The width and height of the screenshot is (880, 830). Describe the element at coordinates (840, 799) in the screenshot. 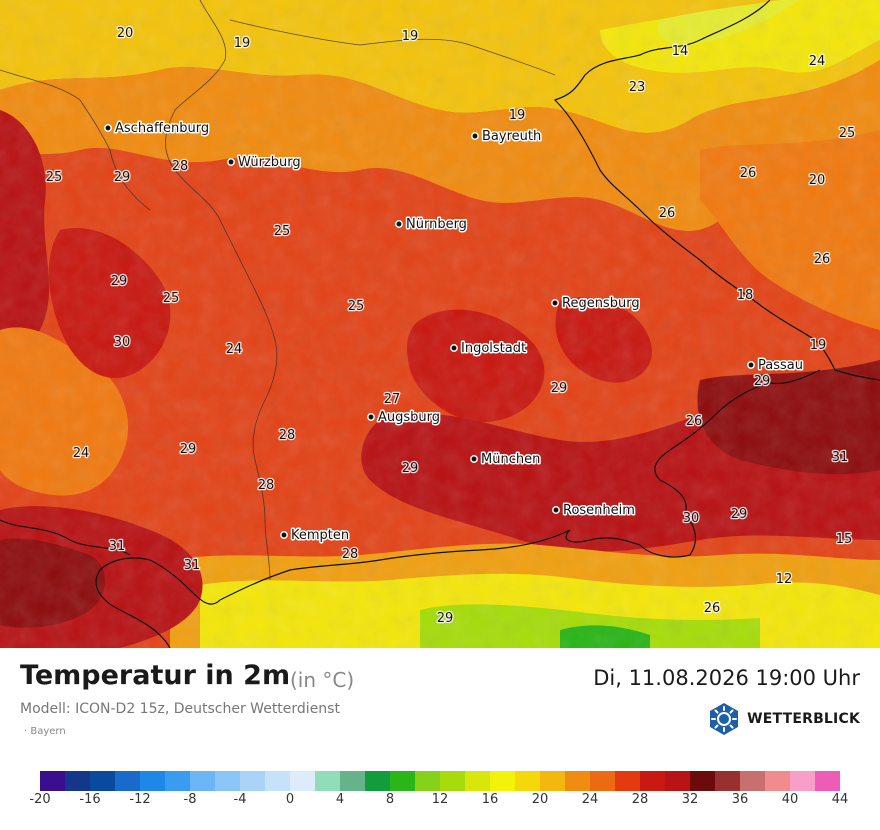

I see `legend-tick-label: 44` at that location.